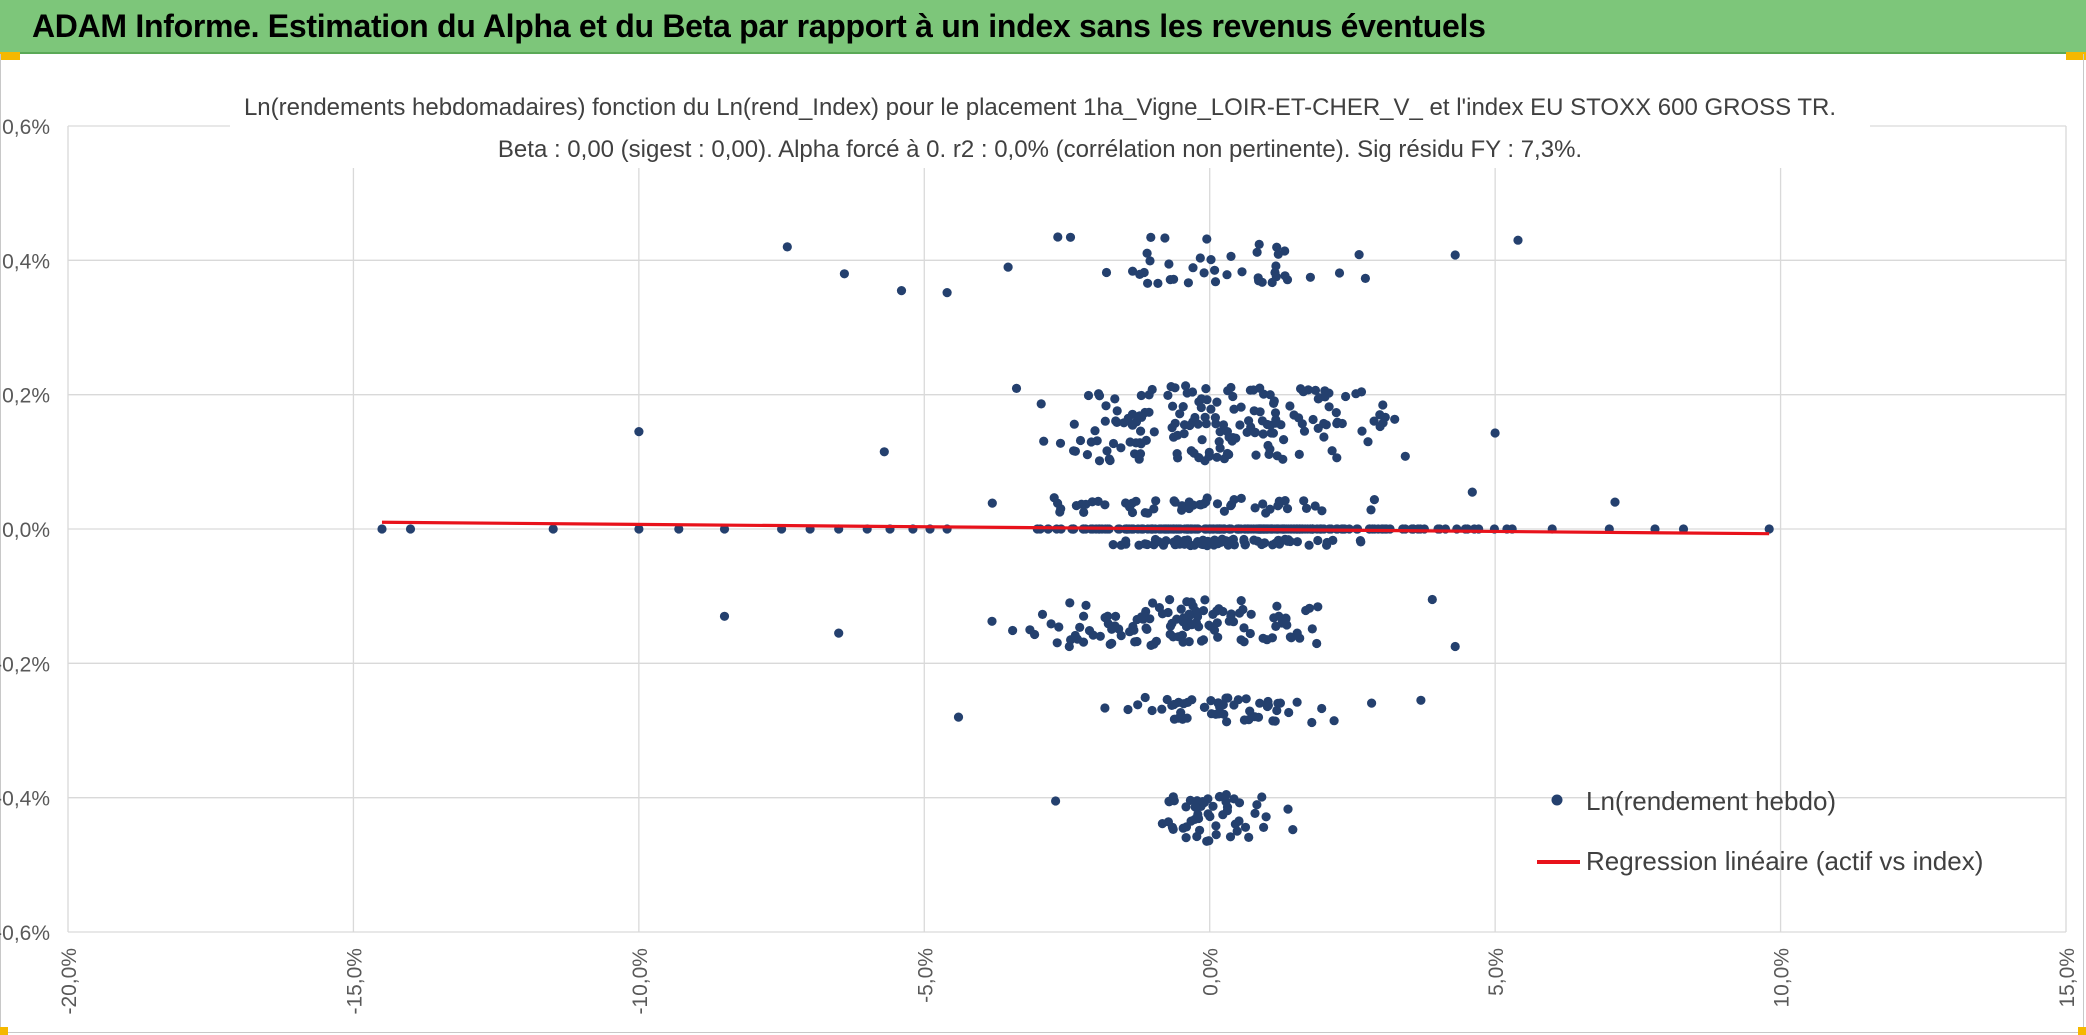  Describe the element at coordinates (26, 261) in the screenshot. I see `y-tick-label: 0,4%` at that location.